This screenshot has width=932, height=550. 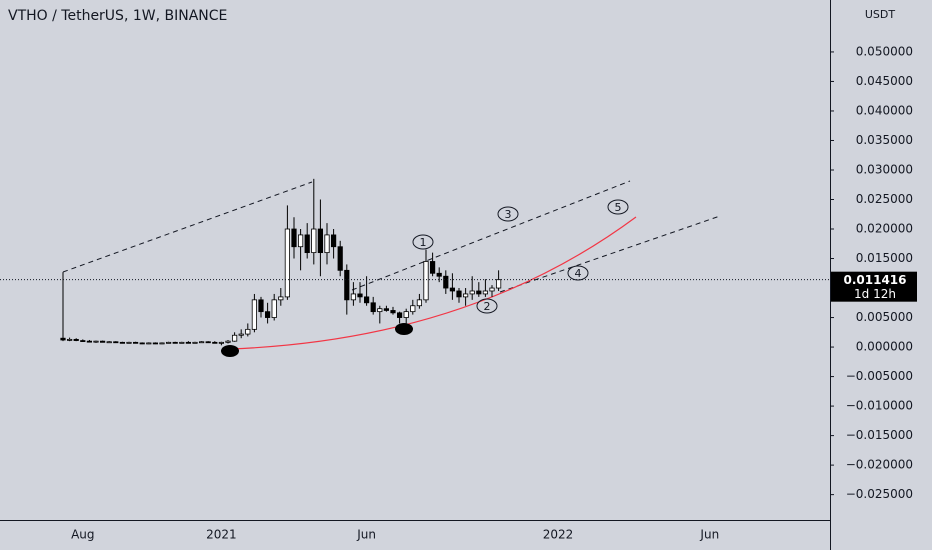 I want to click on annotation-label: 3, so click(x=508, y=214).